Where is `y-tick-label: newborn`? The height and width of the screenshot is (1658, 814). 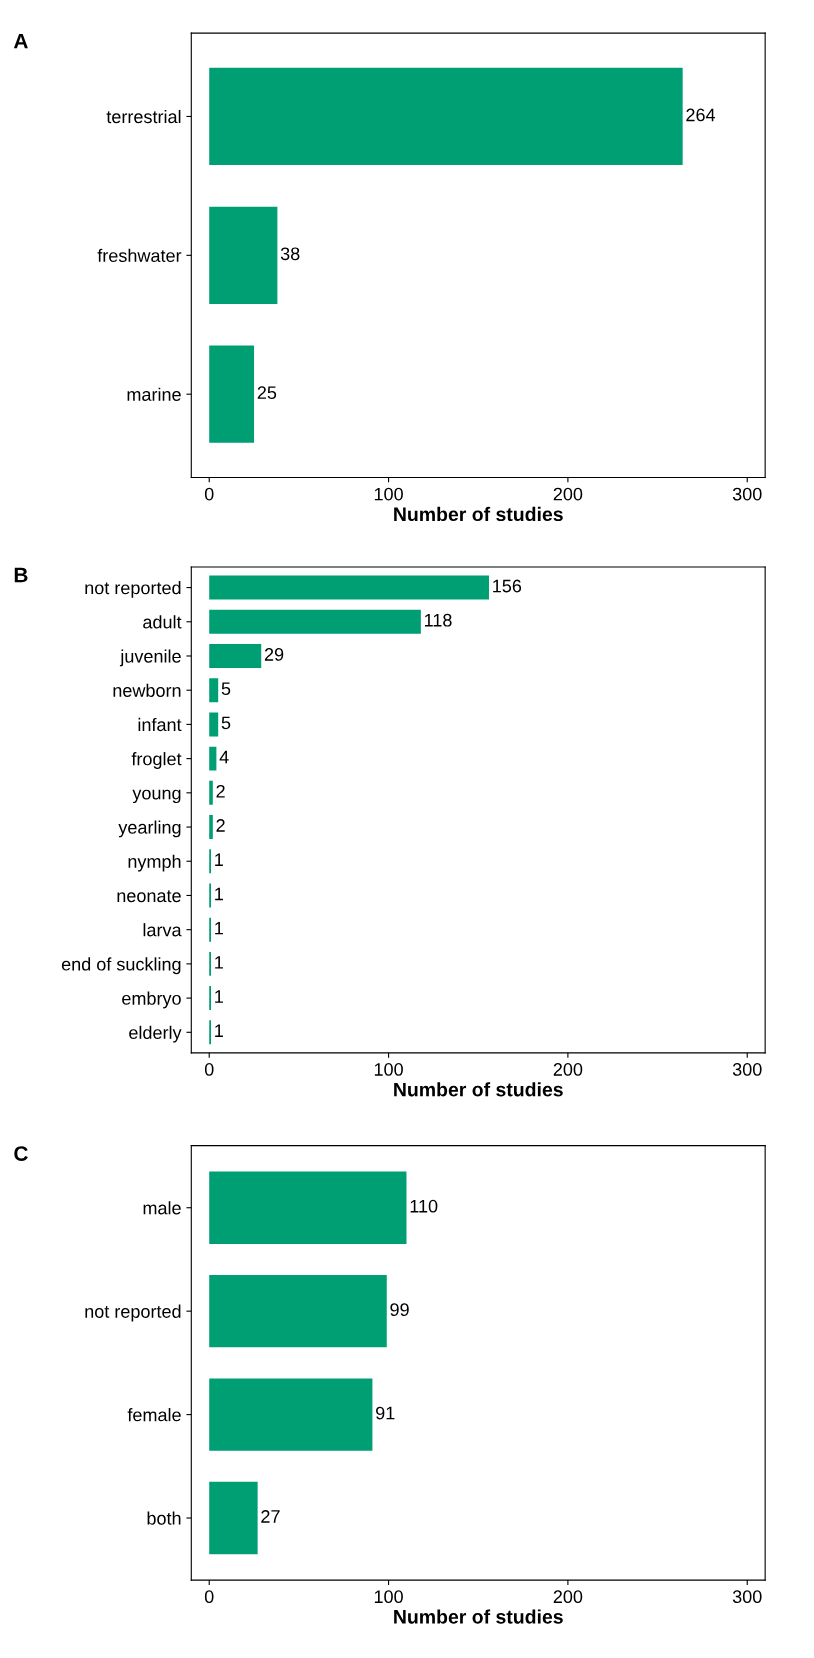
y-tick-label: newborn is located at coordinates (147, 690).